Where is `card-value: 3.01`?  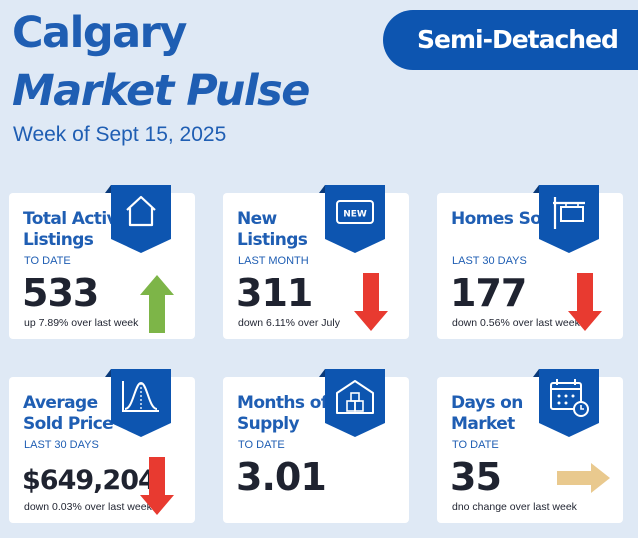
card-value: 3.01 is located at coordinates (281, 477).